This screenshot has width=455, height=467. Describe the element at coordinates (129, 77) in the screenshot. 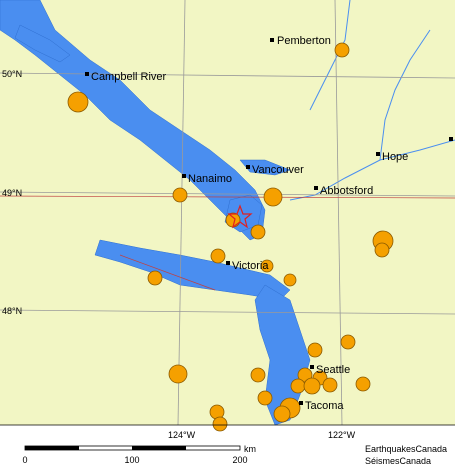

I see `city-label: Campbell River` at that location.